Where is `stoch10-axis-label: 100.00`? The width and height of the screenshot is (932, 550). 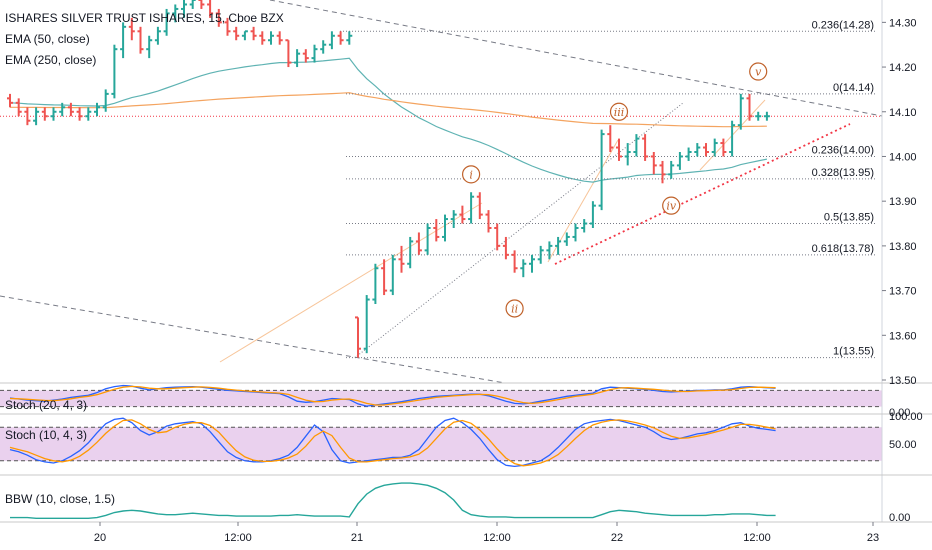 stoch10-axis-label: 100.00 is located at coordinates (906, 417).